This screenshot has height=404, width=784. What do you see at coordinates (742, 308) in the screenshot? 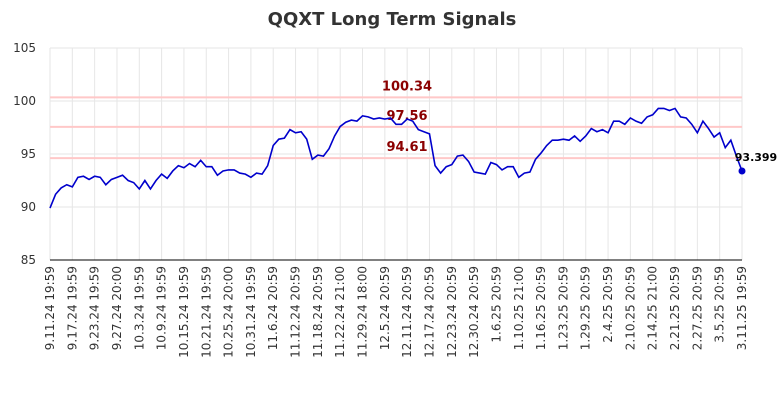
I see `x-tick-label: 3.11.25 19:59` at bounding box center [742, 308].